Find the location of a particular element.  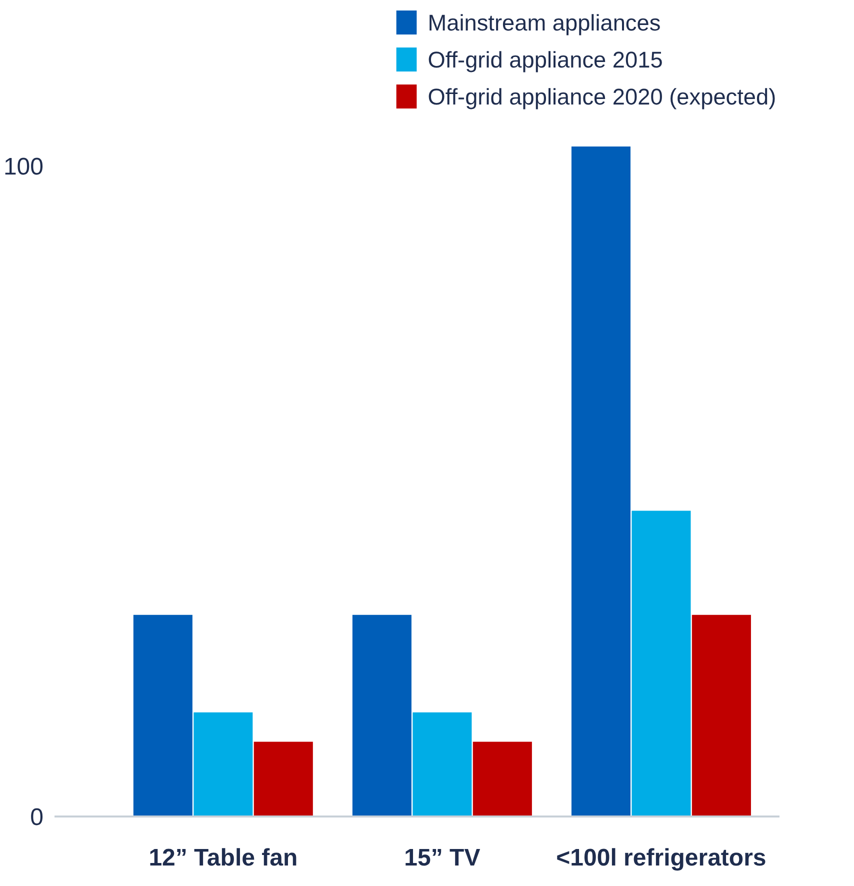

y-tick-label: 0 is located at coordinates (37, 817).